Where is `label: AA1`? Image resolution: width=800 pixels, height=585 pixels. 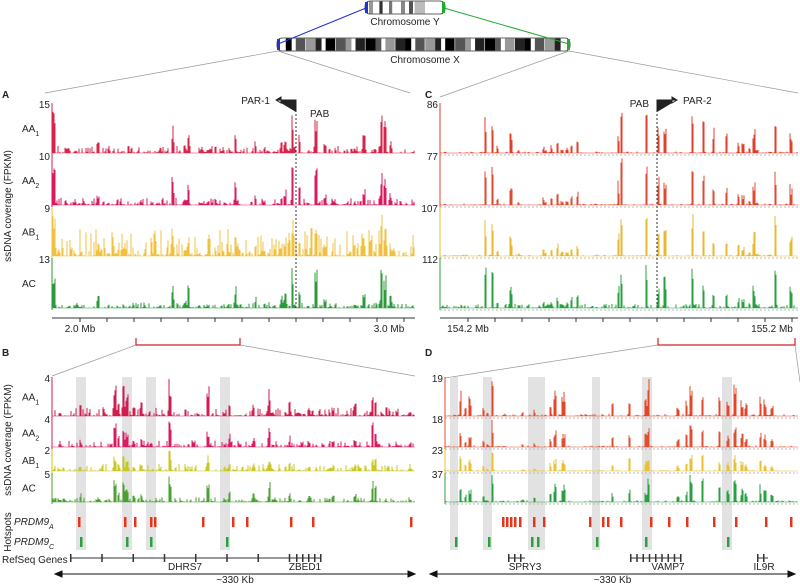
label: AA1 is located at coordinates (30, 131).